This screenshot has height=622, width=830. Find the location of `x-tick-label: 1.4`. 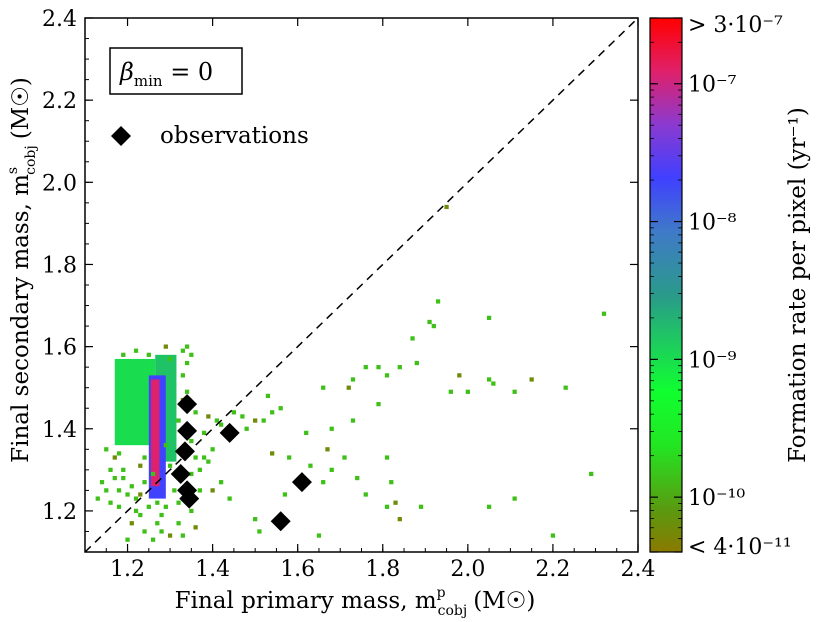

x-tick-label: 1.4 is located at coordinates (212, 569).